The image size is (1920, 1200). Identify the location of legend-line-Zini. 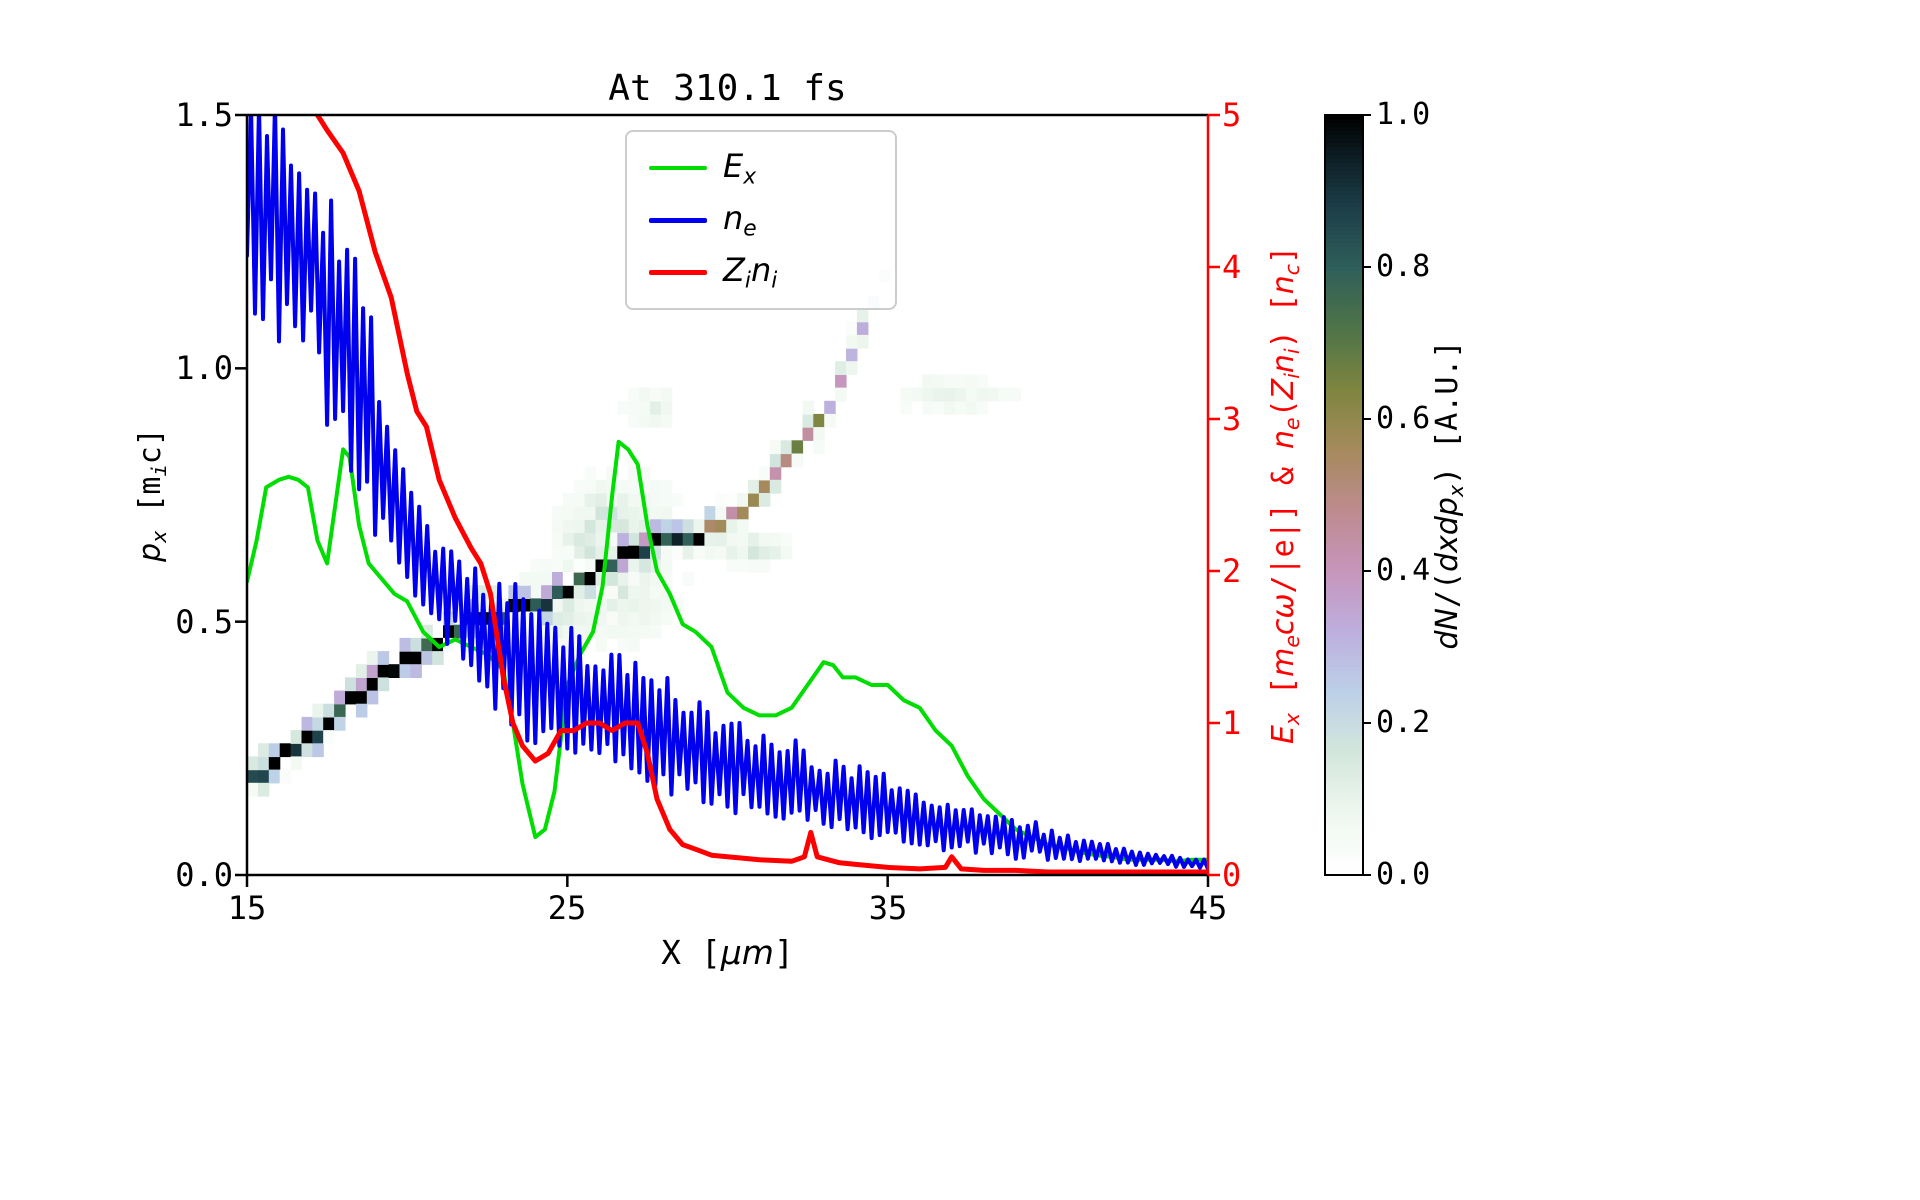
(678, 272).